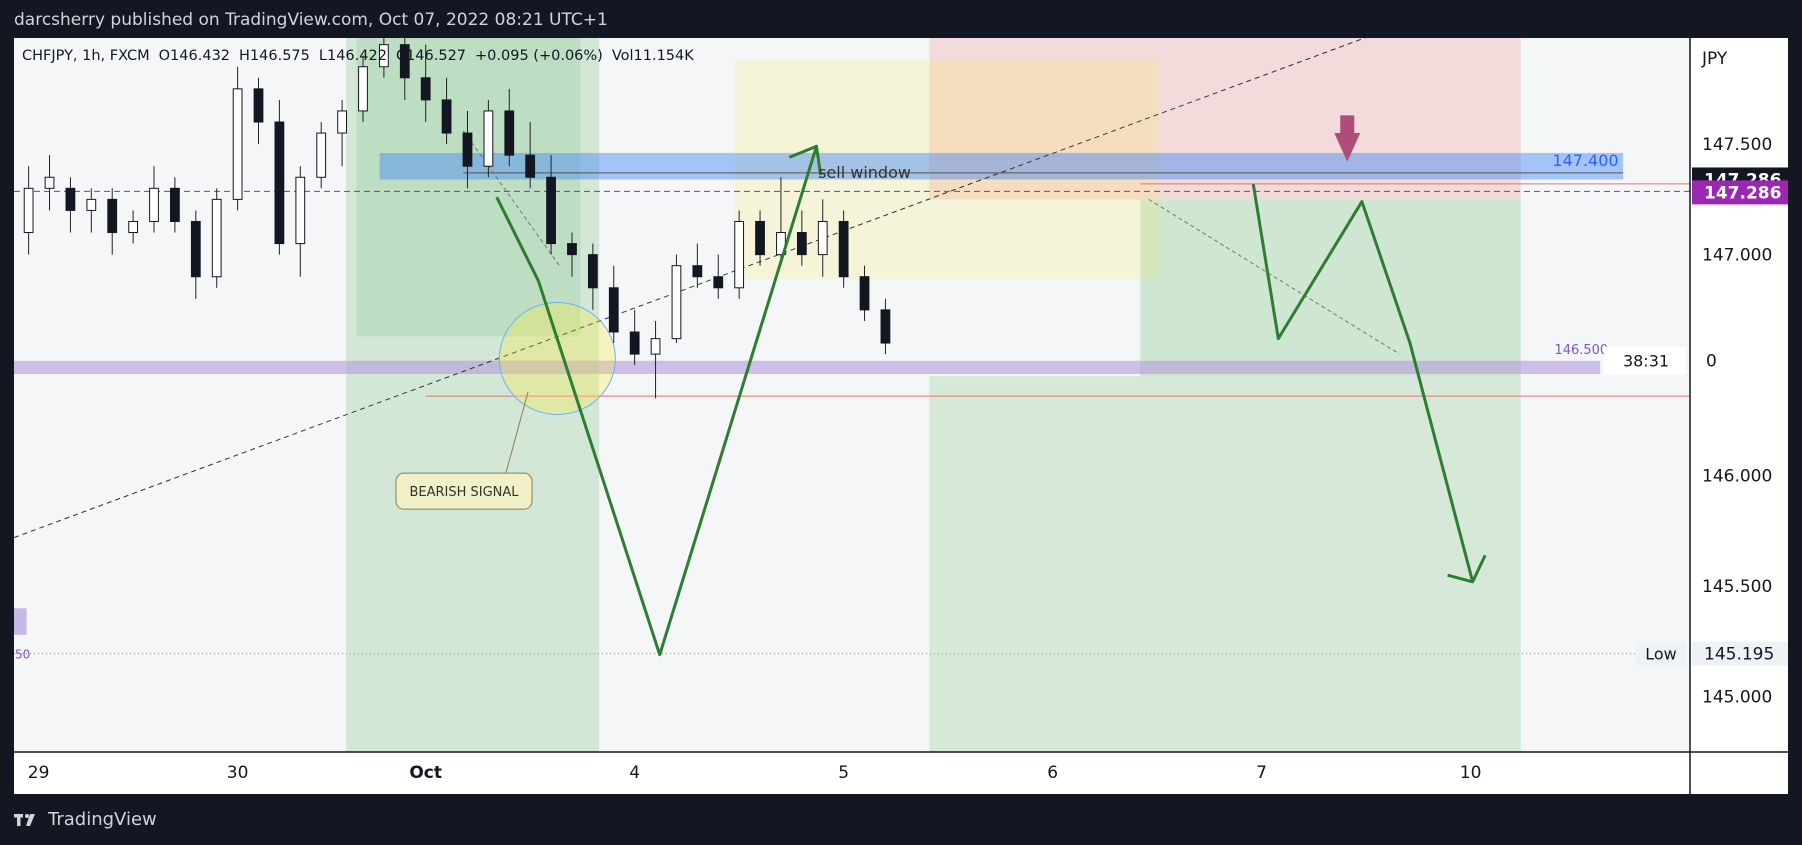 The width and height of the screenshot is (1802, 845). I want to click on countdown-box, so click(1645, 360).